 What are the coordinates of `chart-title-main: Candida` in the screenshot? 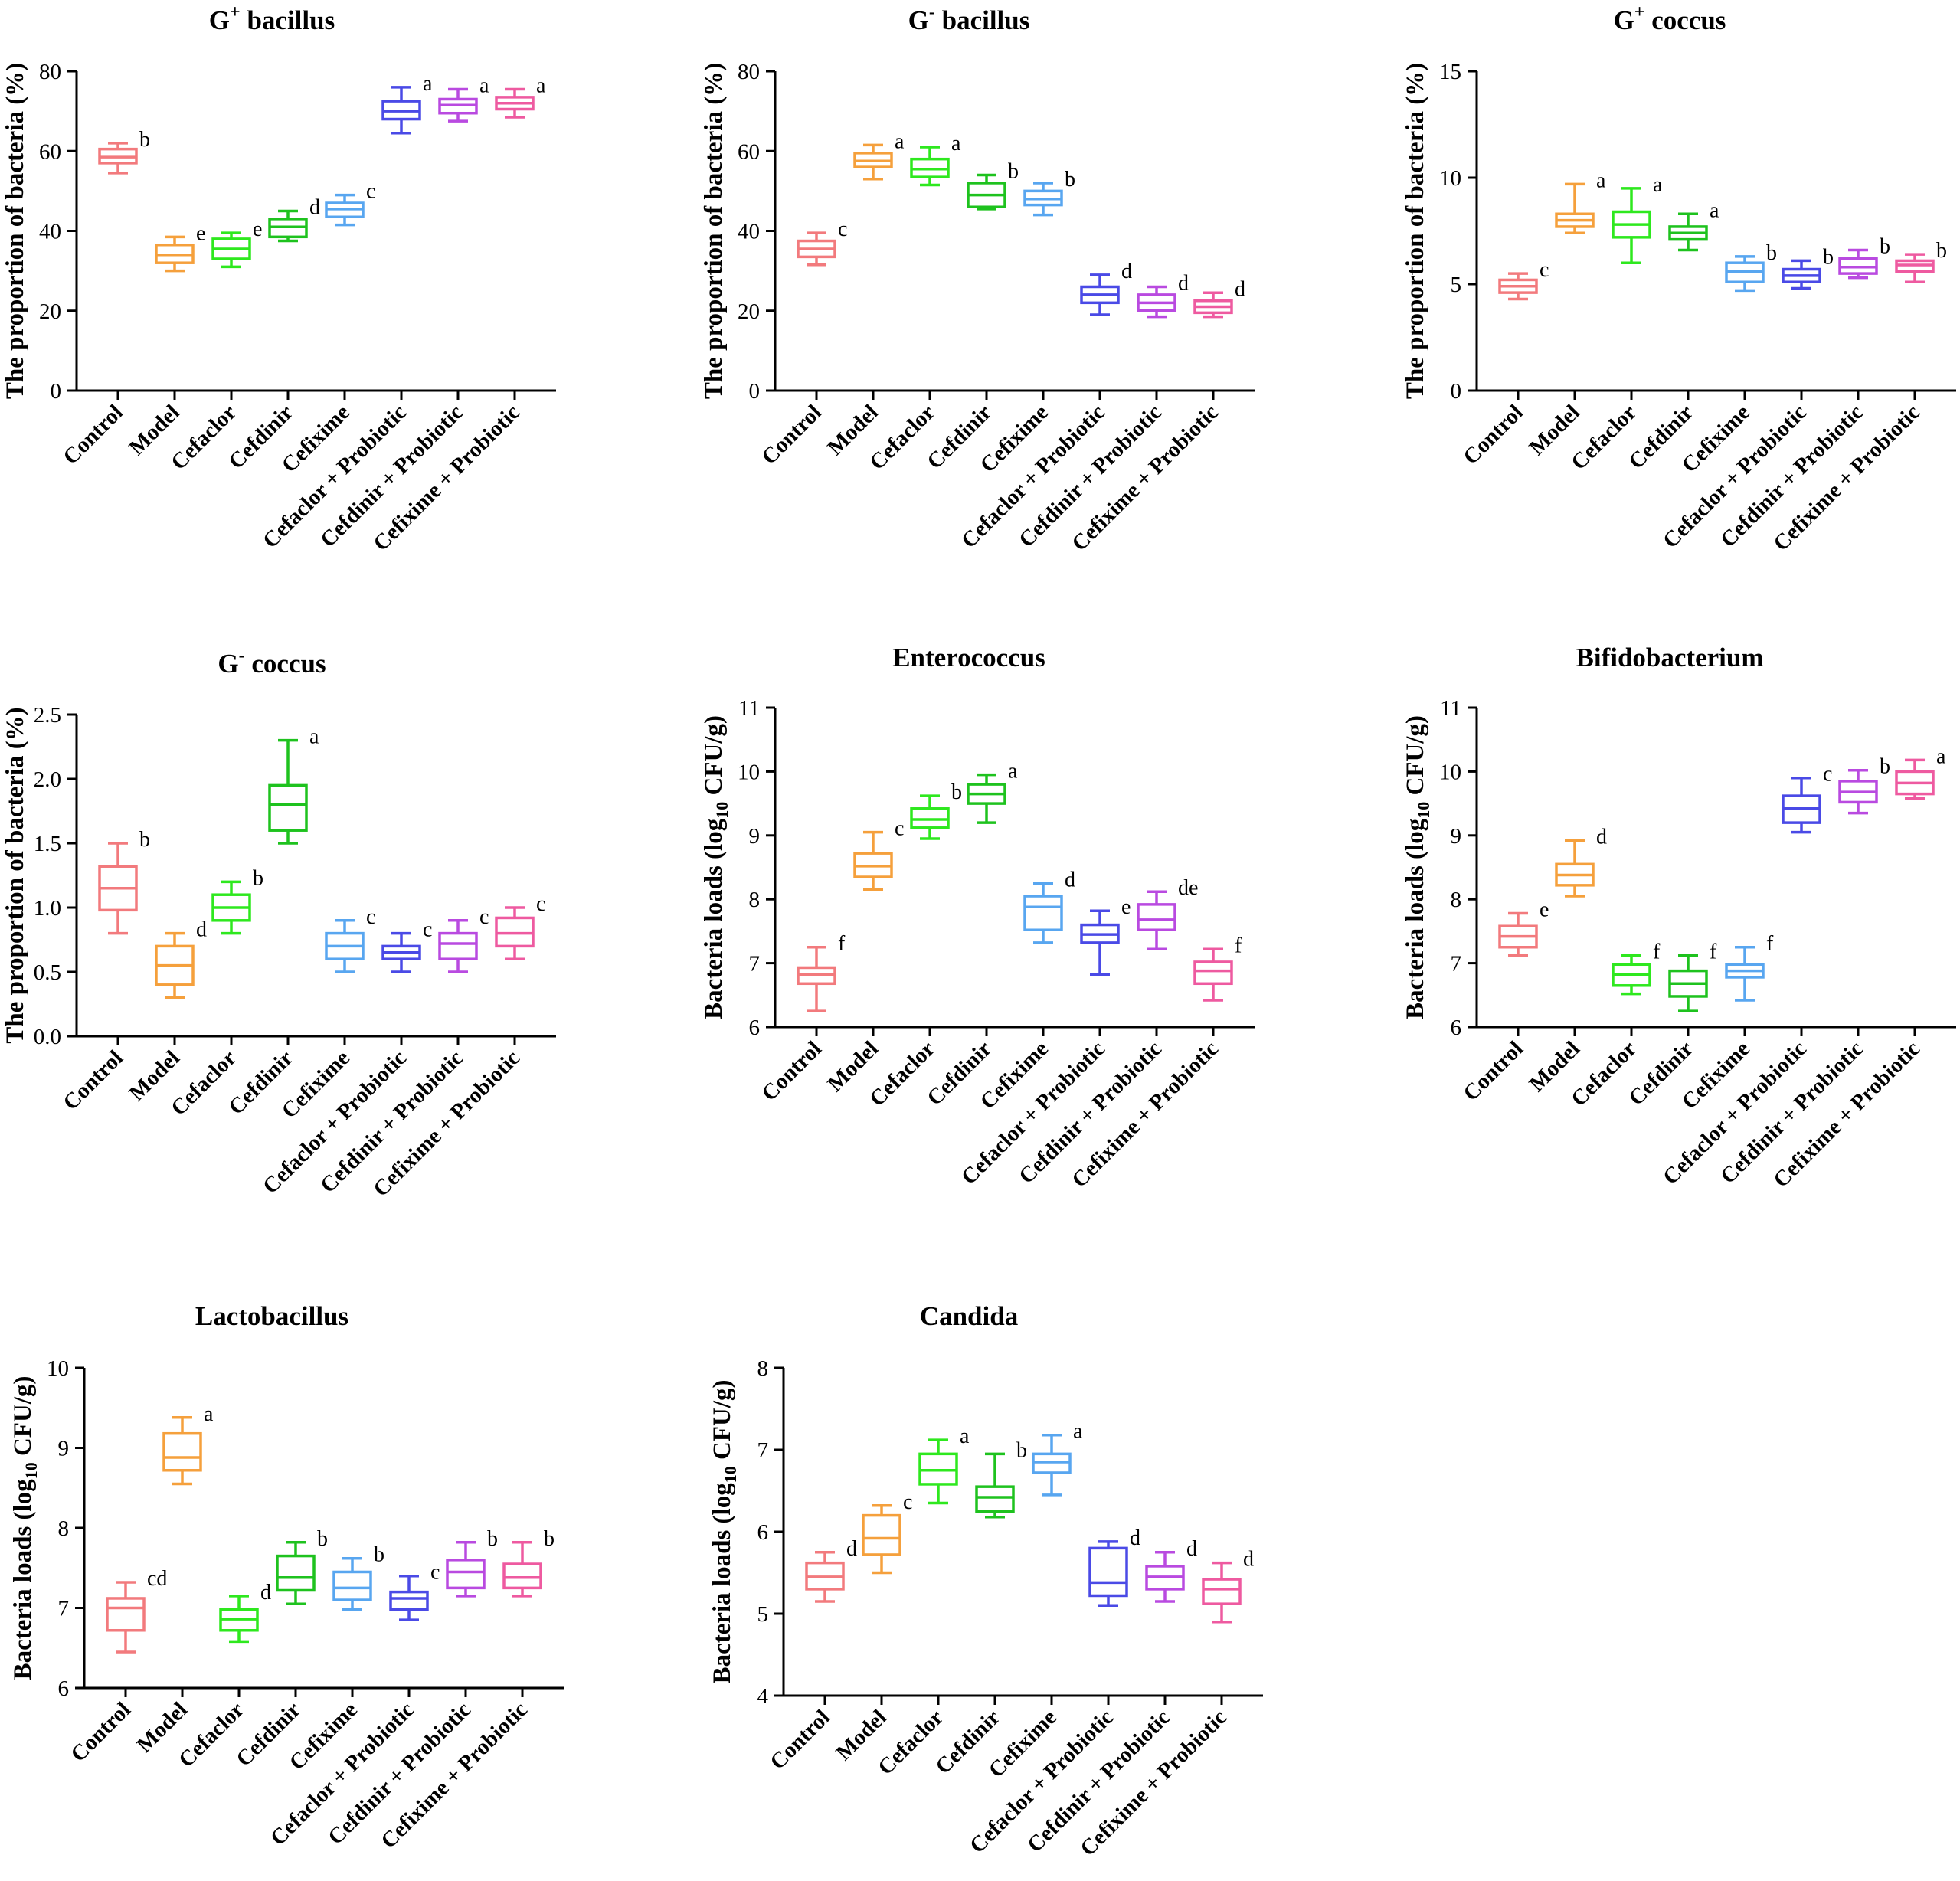 It's located at (969, 1316).